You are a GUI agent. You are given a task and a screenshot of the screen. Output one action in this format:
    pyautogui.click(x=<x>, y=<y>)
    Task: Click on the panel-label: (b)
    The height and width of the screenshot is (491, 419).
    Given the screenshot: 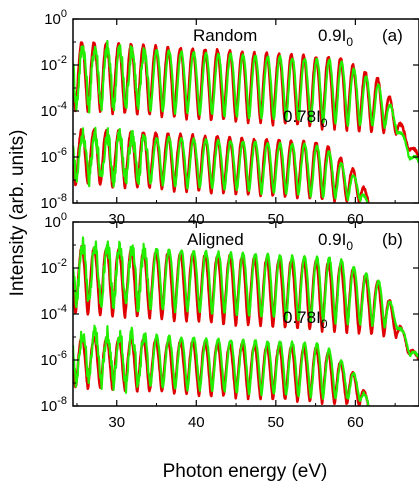 What is the action you would take?
    pyautogui.click(x=392, y=239)
    